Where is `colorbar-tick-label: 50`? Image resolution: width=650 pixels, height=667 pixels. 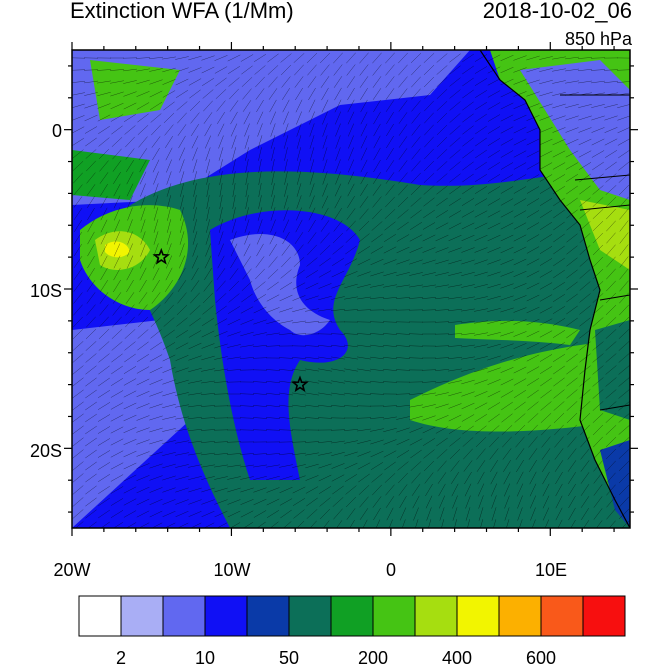 colorbar-tick-label: 50 is located at coordinates (289, 657).